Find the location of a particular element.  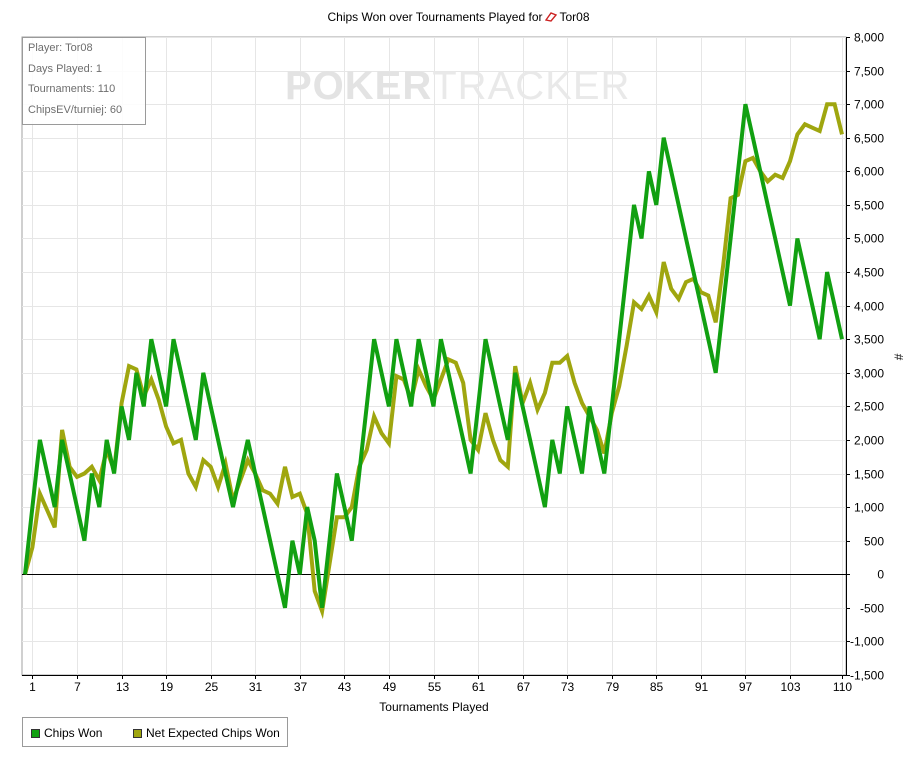

y-tick-label: 1,000 is located at coordinates (869, 508).